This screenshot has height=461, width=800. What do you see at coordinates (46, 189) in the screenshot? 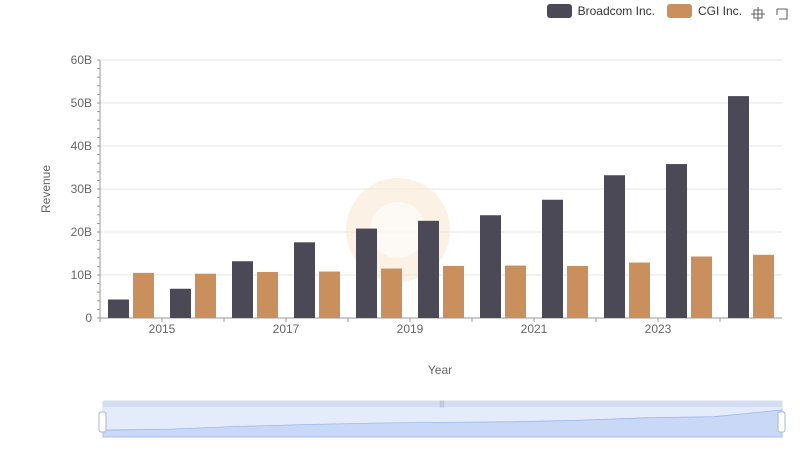
I see `y-axis-title: Revenue` at bounding box center [46, 189].